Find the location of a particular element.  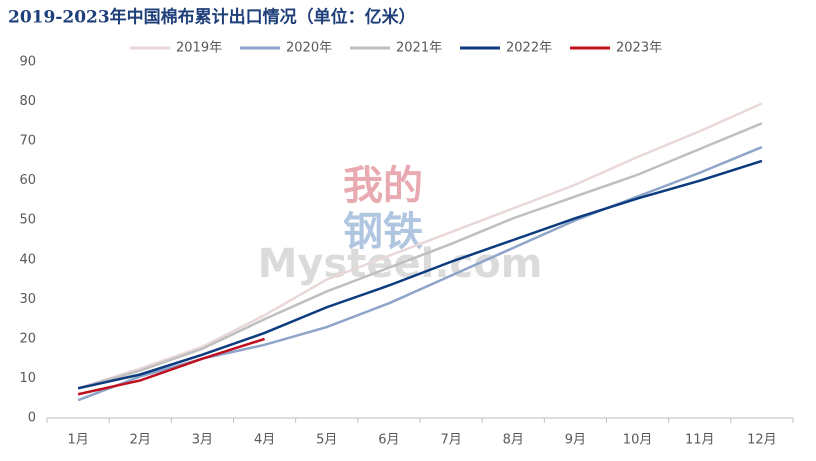

x-tick-label: 4月 is located at coordinates (264, 440).